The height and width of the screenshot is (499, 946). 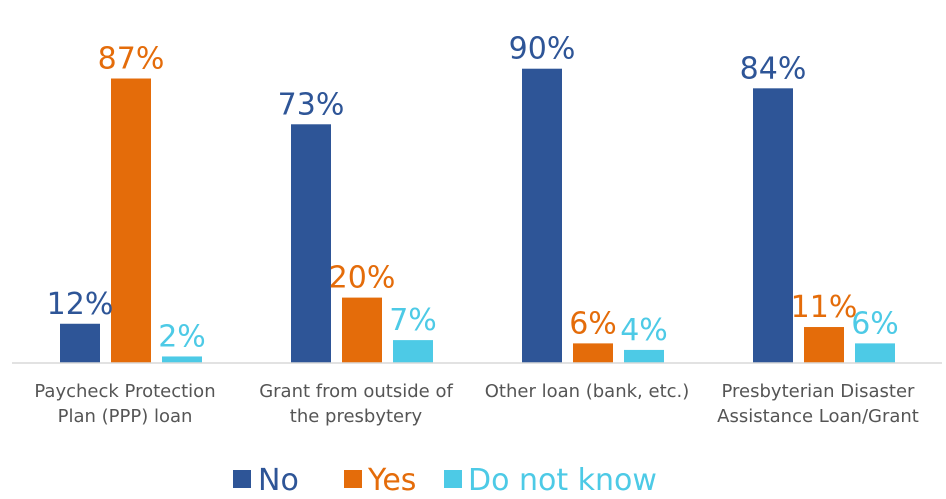 What do you see at coordinates (875, 323) in the screenshot?
I see `value-label-do-not-know-4: 6%` at bounding box center [875, 323].